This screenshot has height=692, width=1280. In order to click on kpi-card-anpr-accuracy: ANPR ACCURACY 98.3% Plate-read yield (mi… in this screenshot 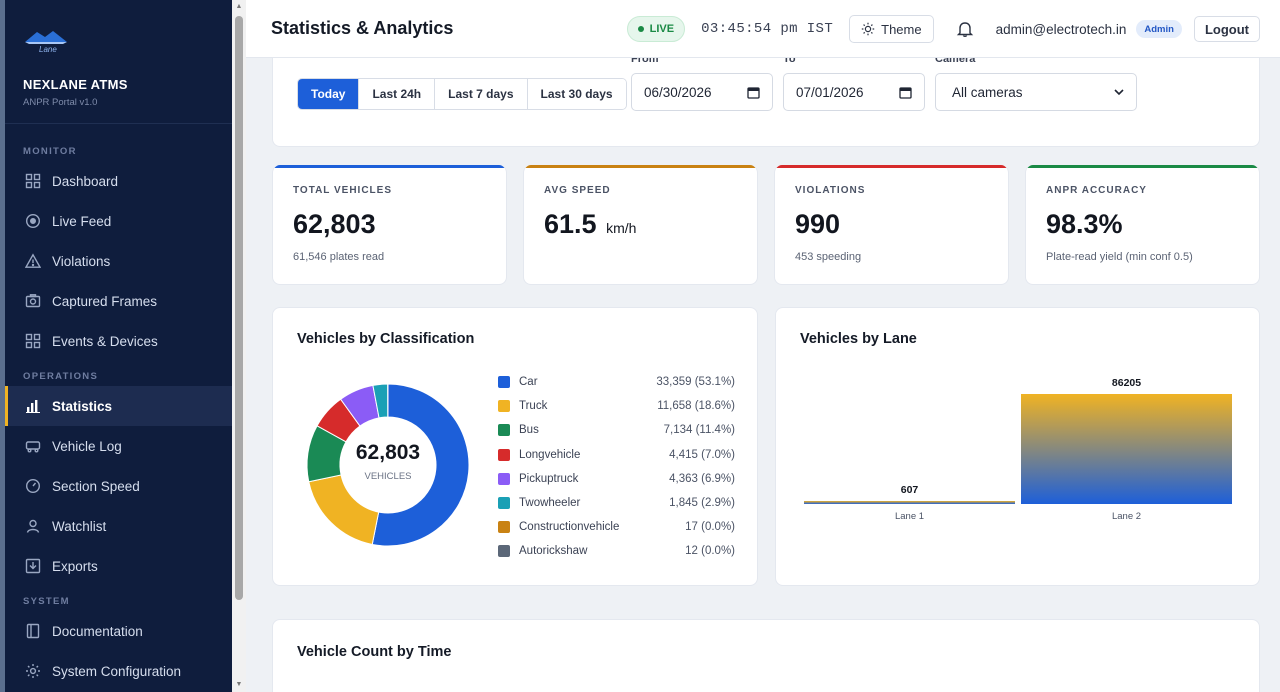, I will do `click(1142, 225)`.